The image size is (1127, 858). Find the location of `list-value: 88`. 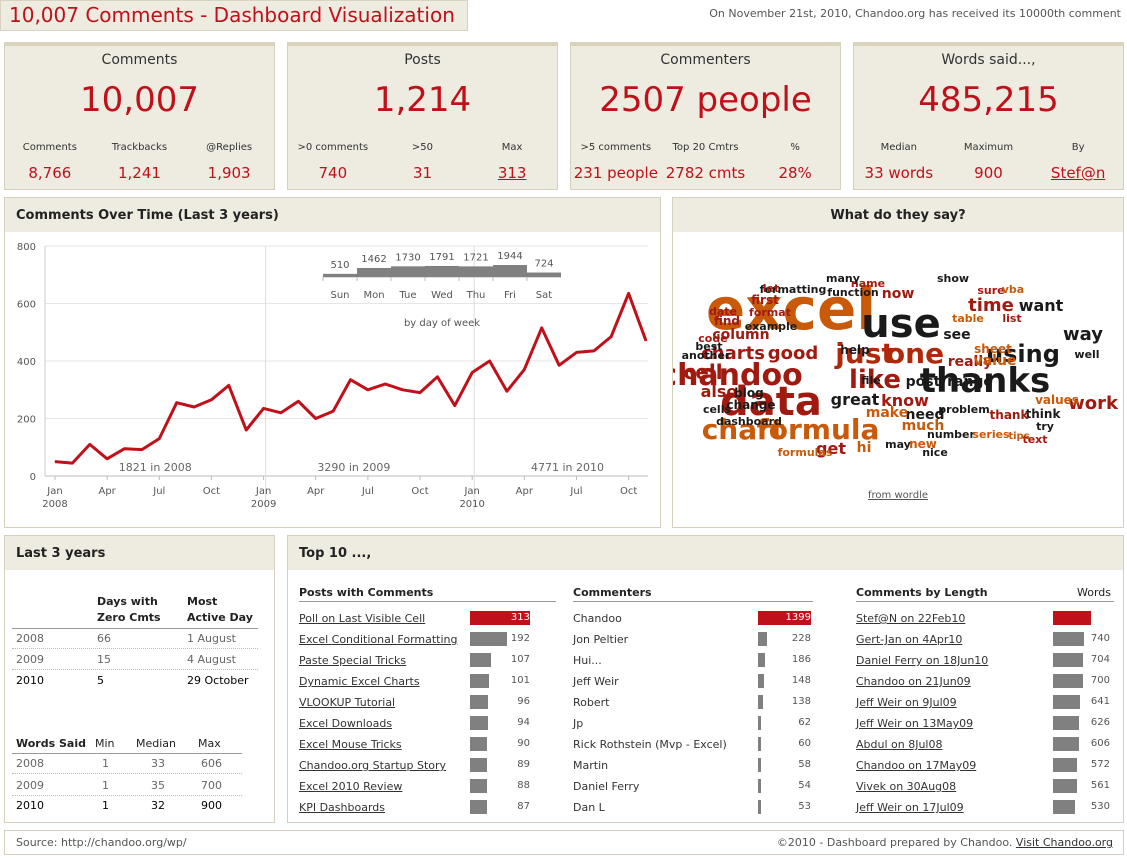

list-value: 88 is located at coordinates (523, 785).